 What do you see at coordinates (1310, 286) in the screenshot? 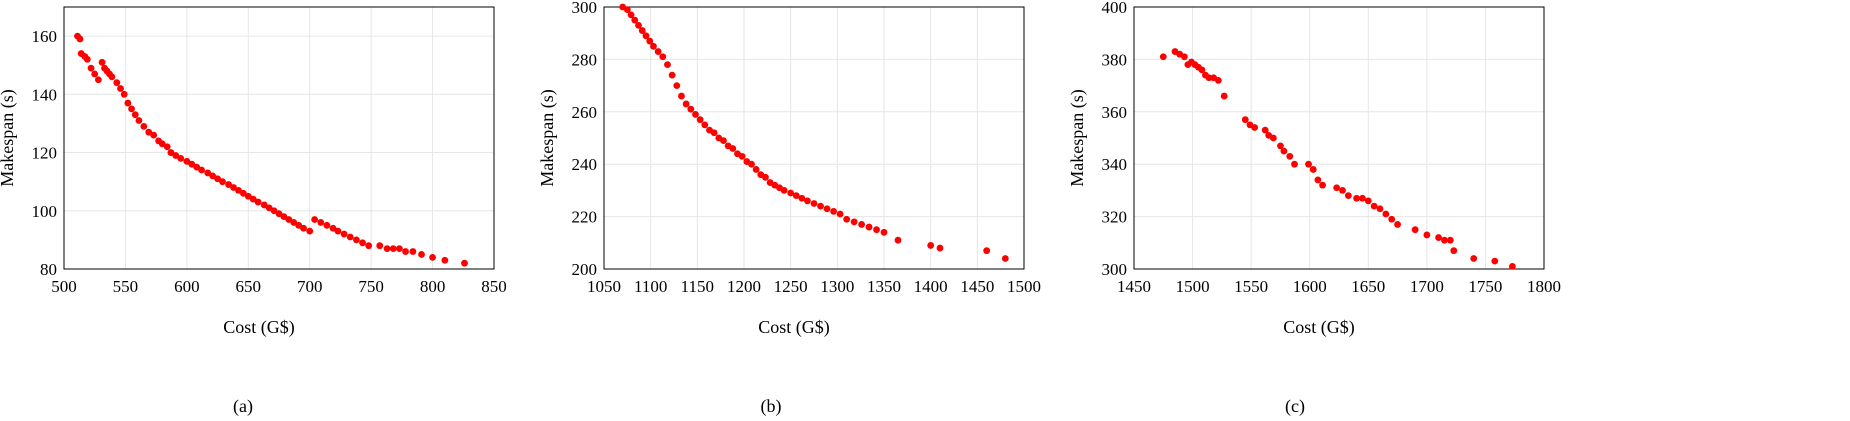
I see `x-tick-label: 1600` at bounding box center [1310, 286].